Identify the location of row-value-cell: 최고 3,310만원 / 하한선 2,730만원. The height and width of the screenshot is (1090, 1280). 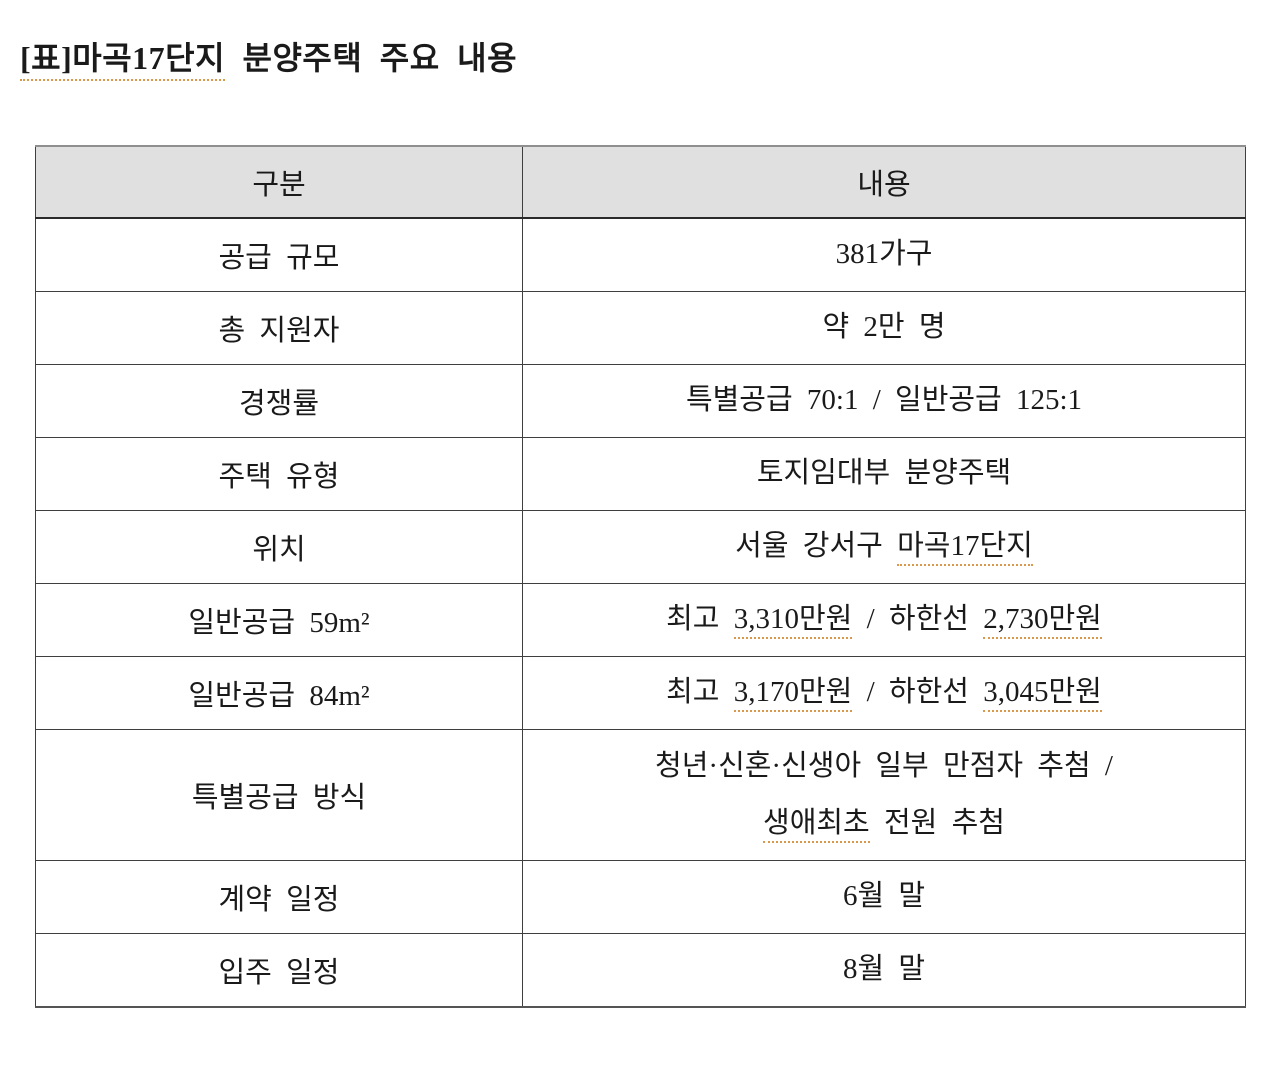
(884, 620).